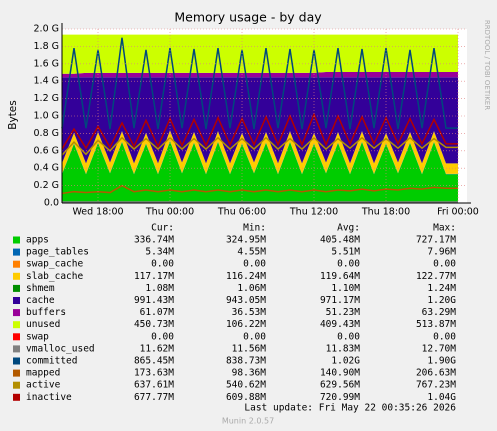  What do you see at coordinates (246, 240) in the screenshot?
I see `legend-min: 324.95M` at bounding box center [246, 240].